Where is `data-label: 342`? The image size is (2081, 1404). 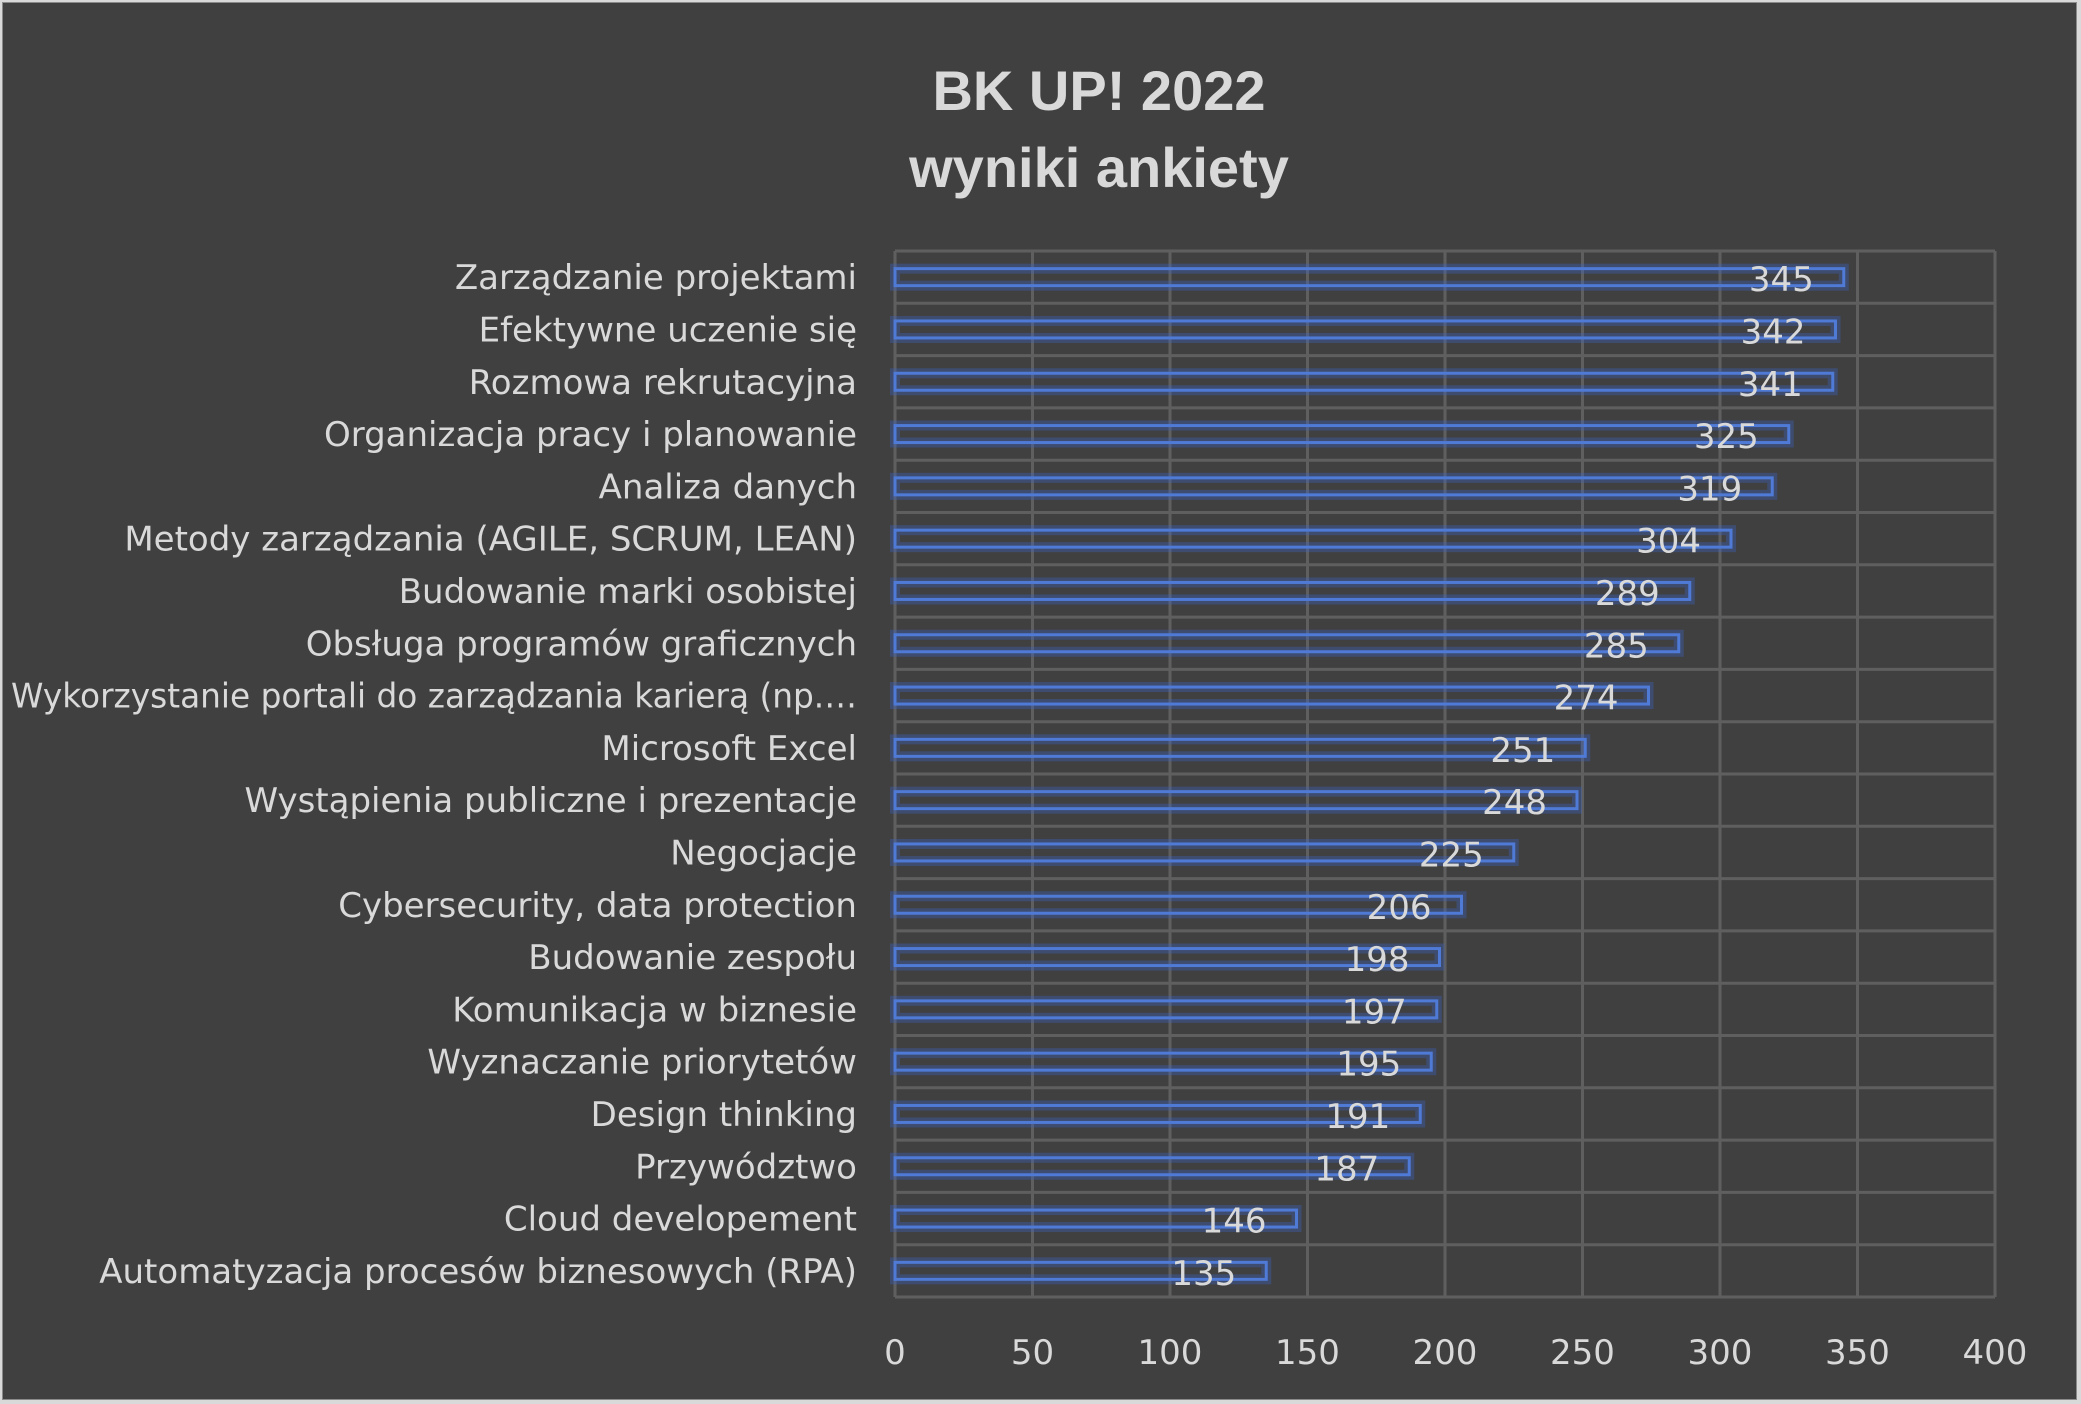 data-label: 342 is located at coordinates (1773, 332).